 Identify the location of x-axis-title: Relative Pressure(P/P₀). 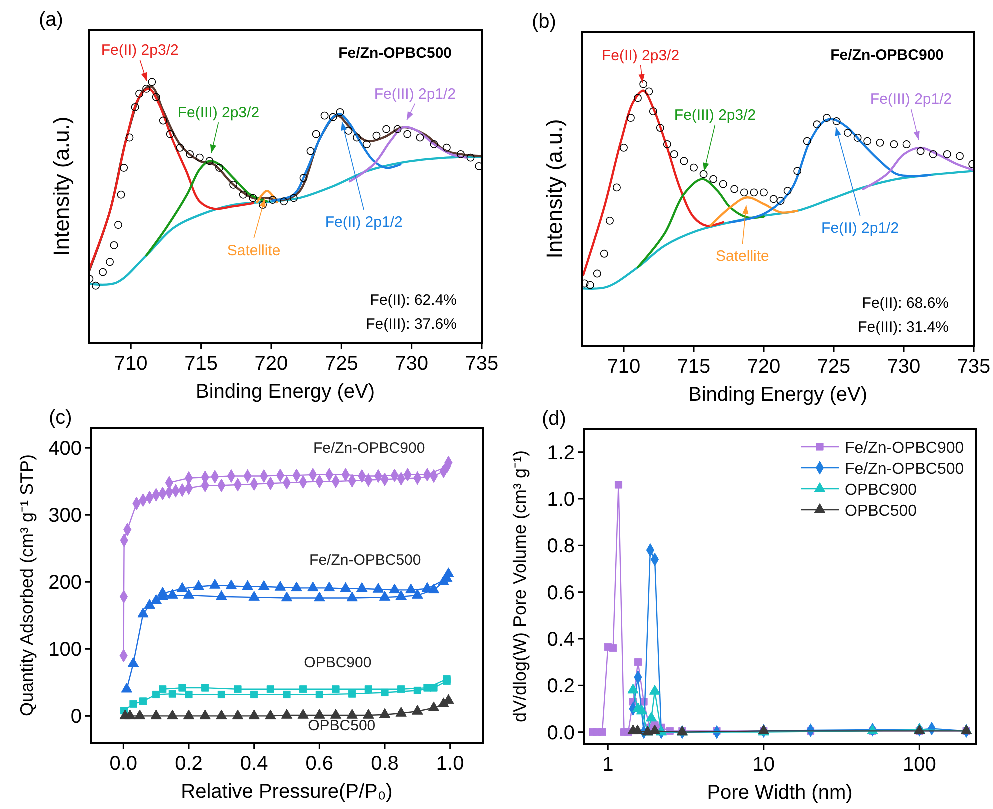
(287, 792).